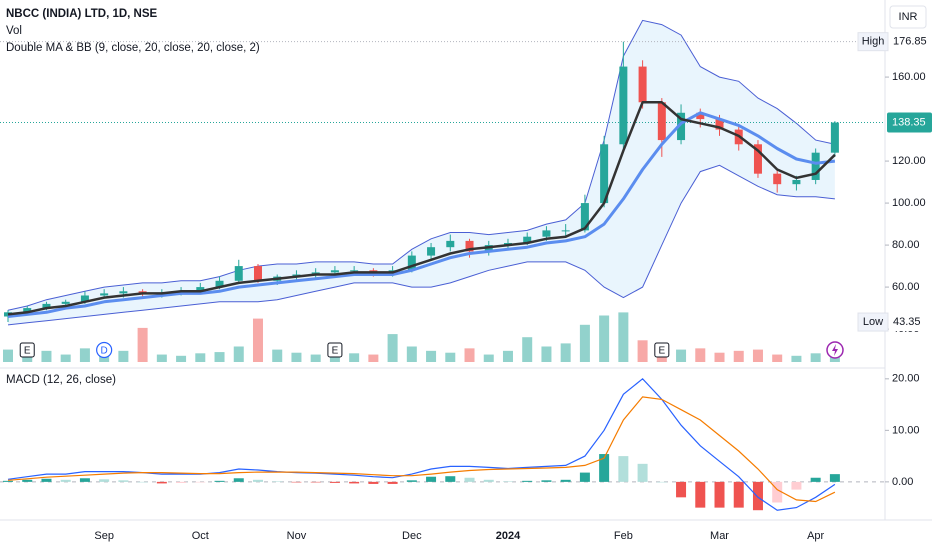 The height and width of the screenshot is (550, 932). Describe the element at coordinates (61, 380) in the screenshot. I see `macd-title: MACD (12, 26, close)` at that location.